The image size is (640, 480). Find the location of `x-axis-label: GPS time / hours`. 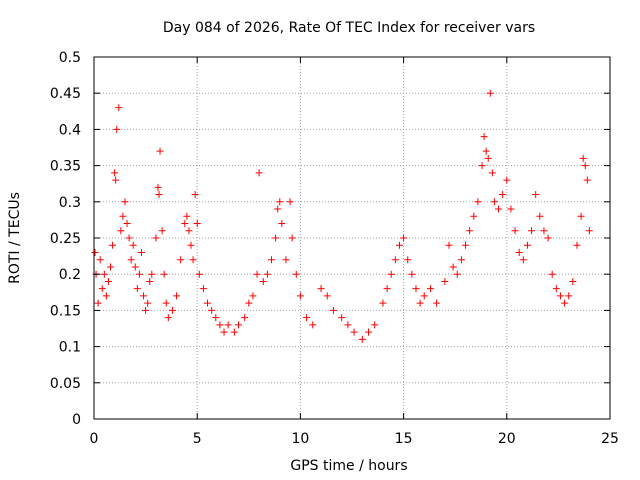

x-axis-label: GPS time / hours is located at coordinates (348, 466).